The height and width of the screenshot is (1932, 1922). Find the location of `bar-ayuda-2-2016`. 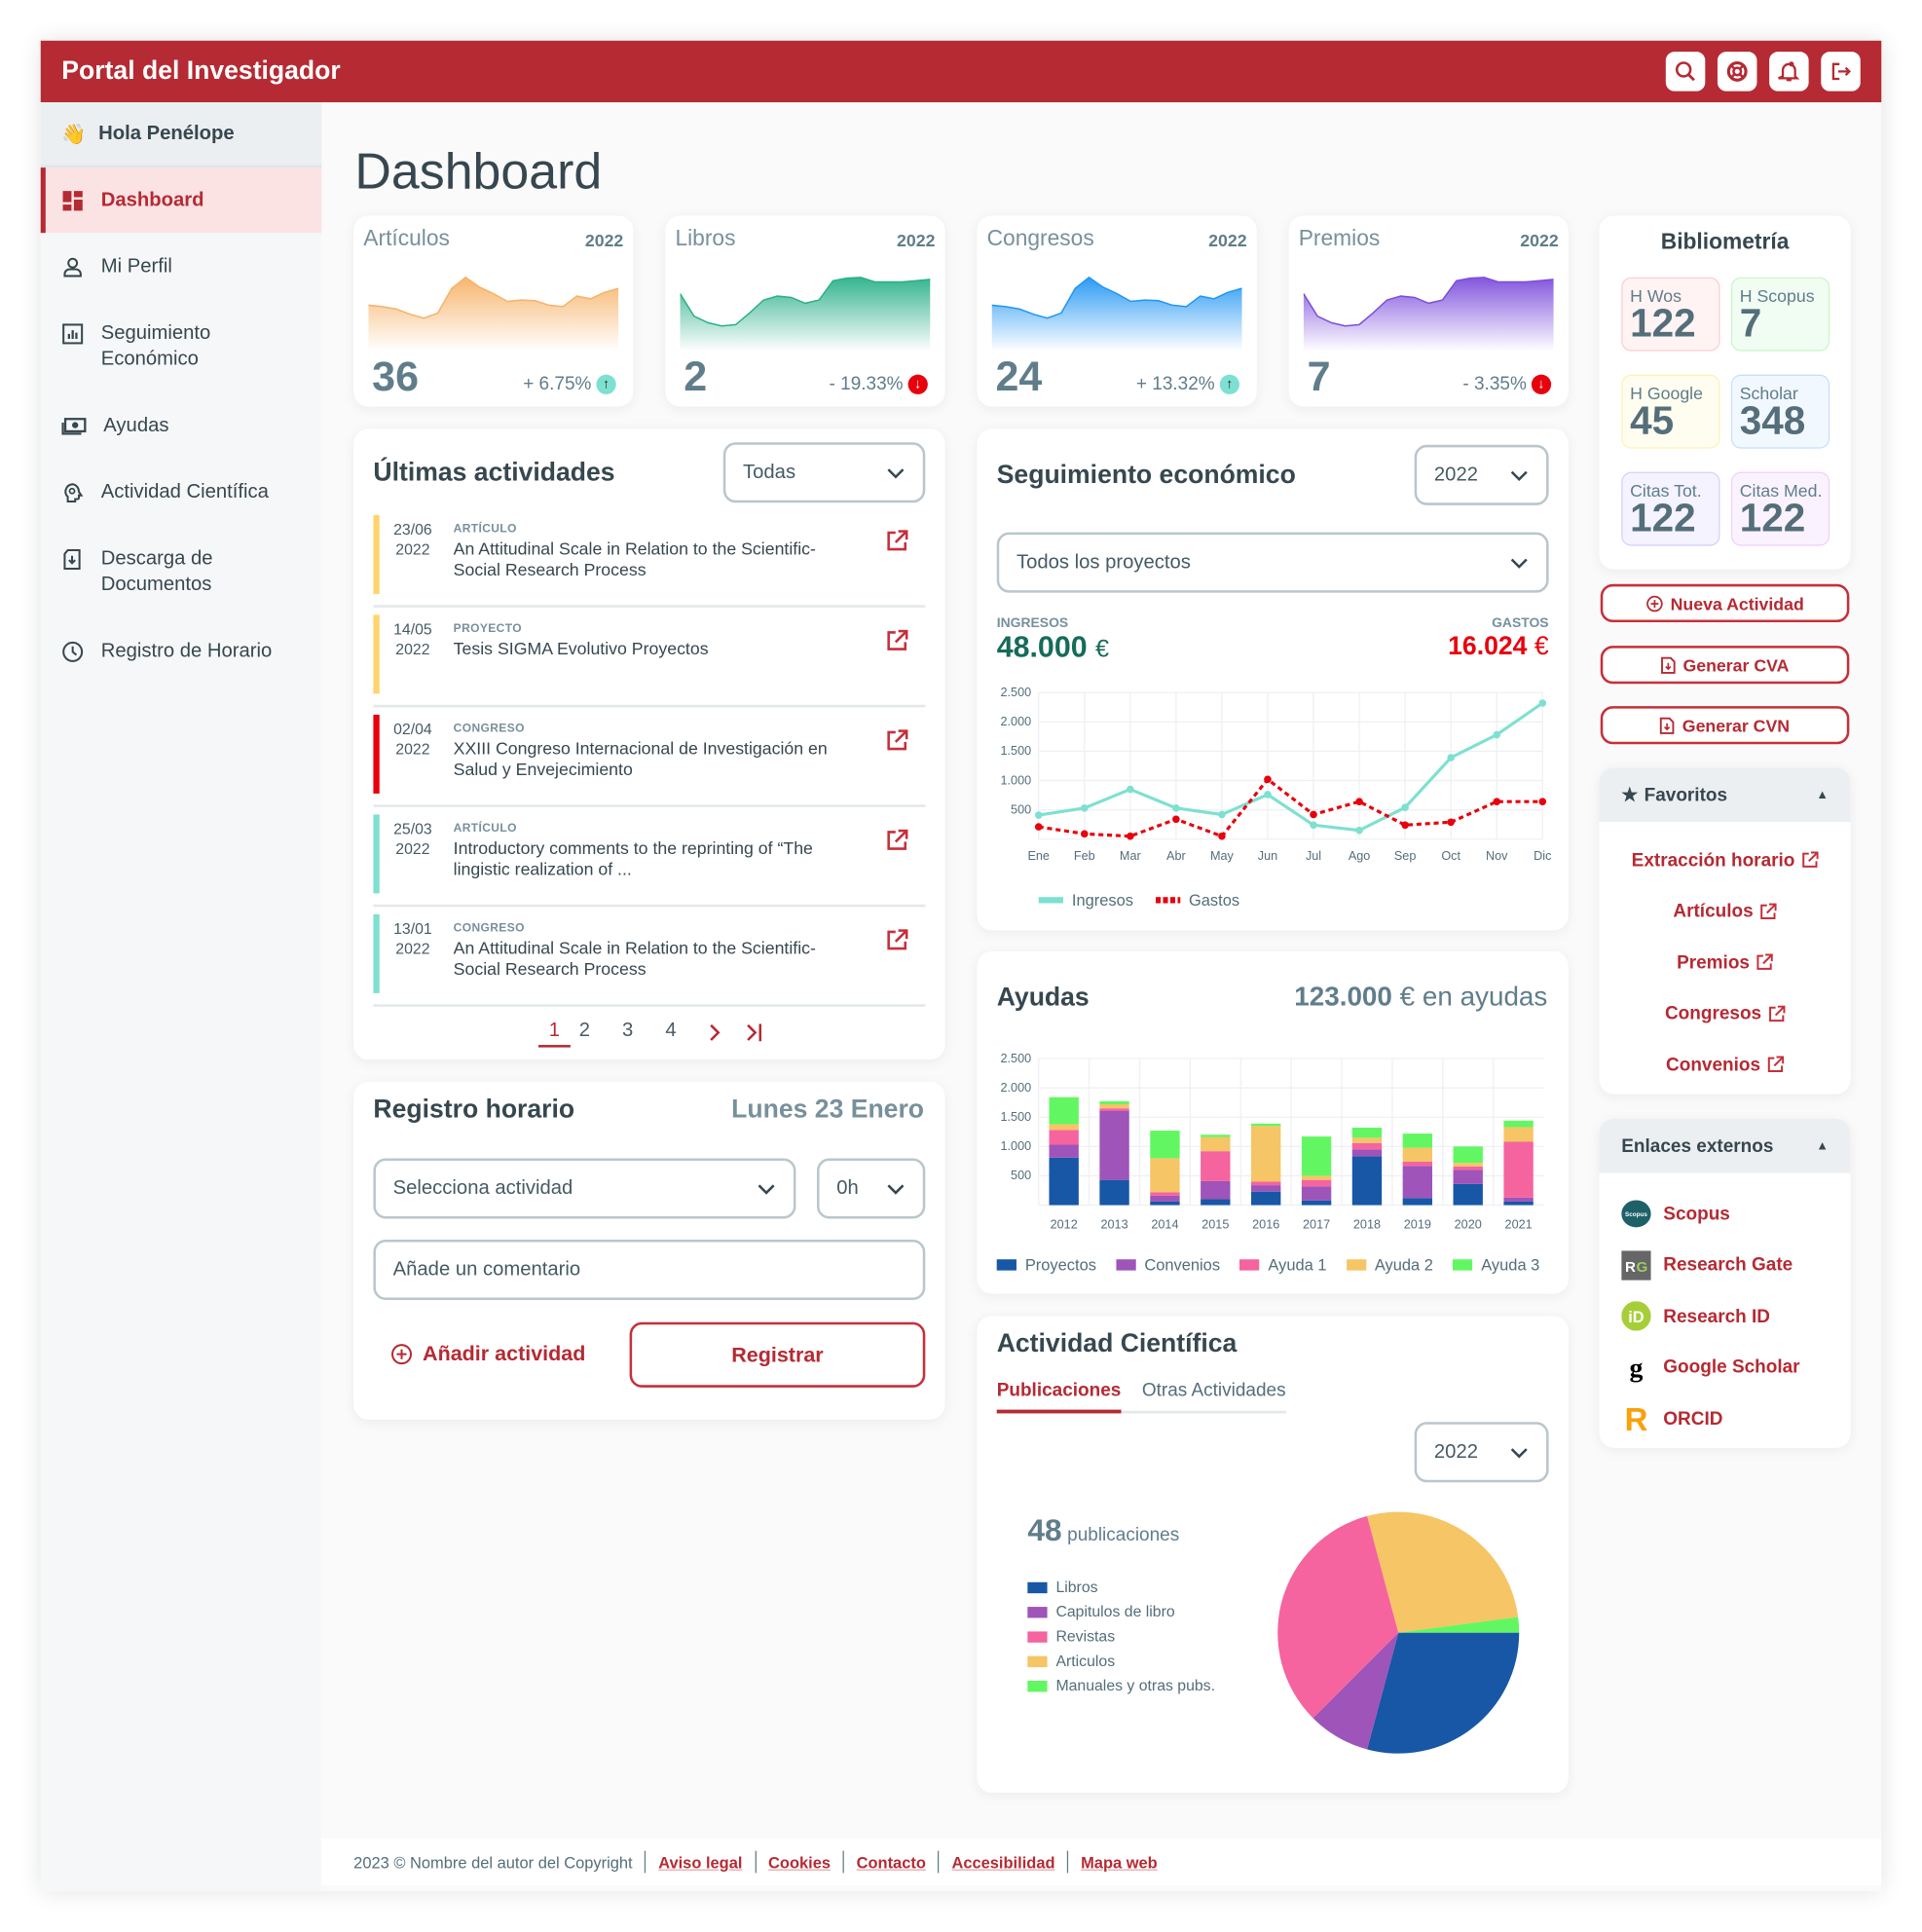

bar-ayuda-2-2016 is located at coordinates (1266, 1154).